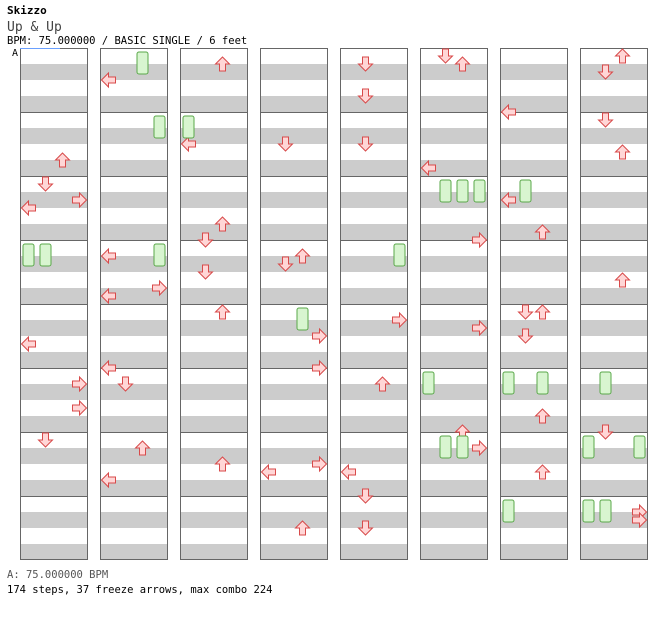  I want to click on song-title: Up & Up, so click(34, 27).